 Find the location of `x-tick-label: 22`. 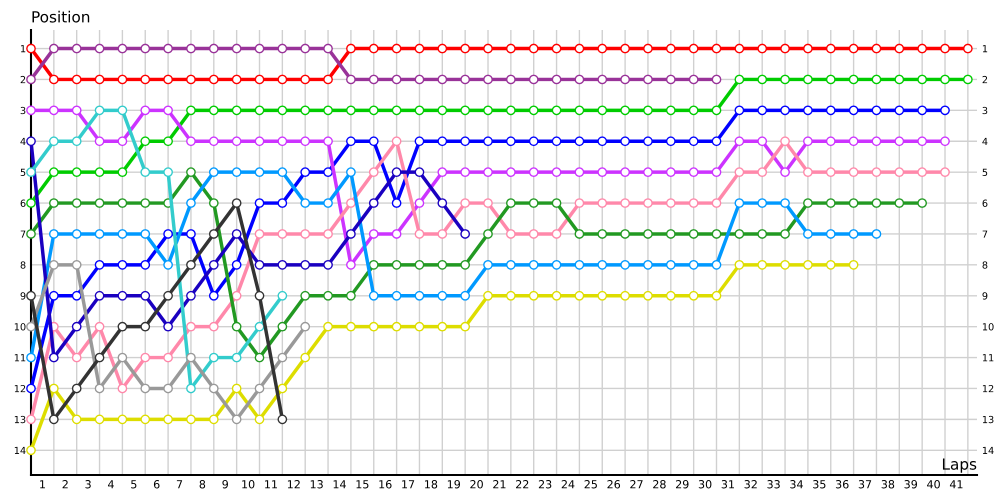

x-tick-label: 22 is located at coordinates (522, 484).